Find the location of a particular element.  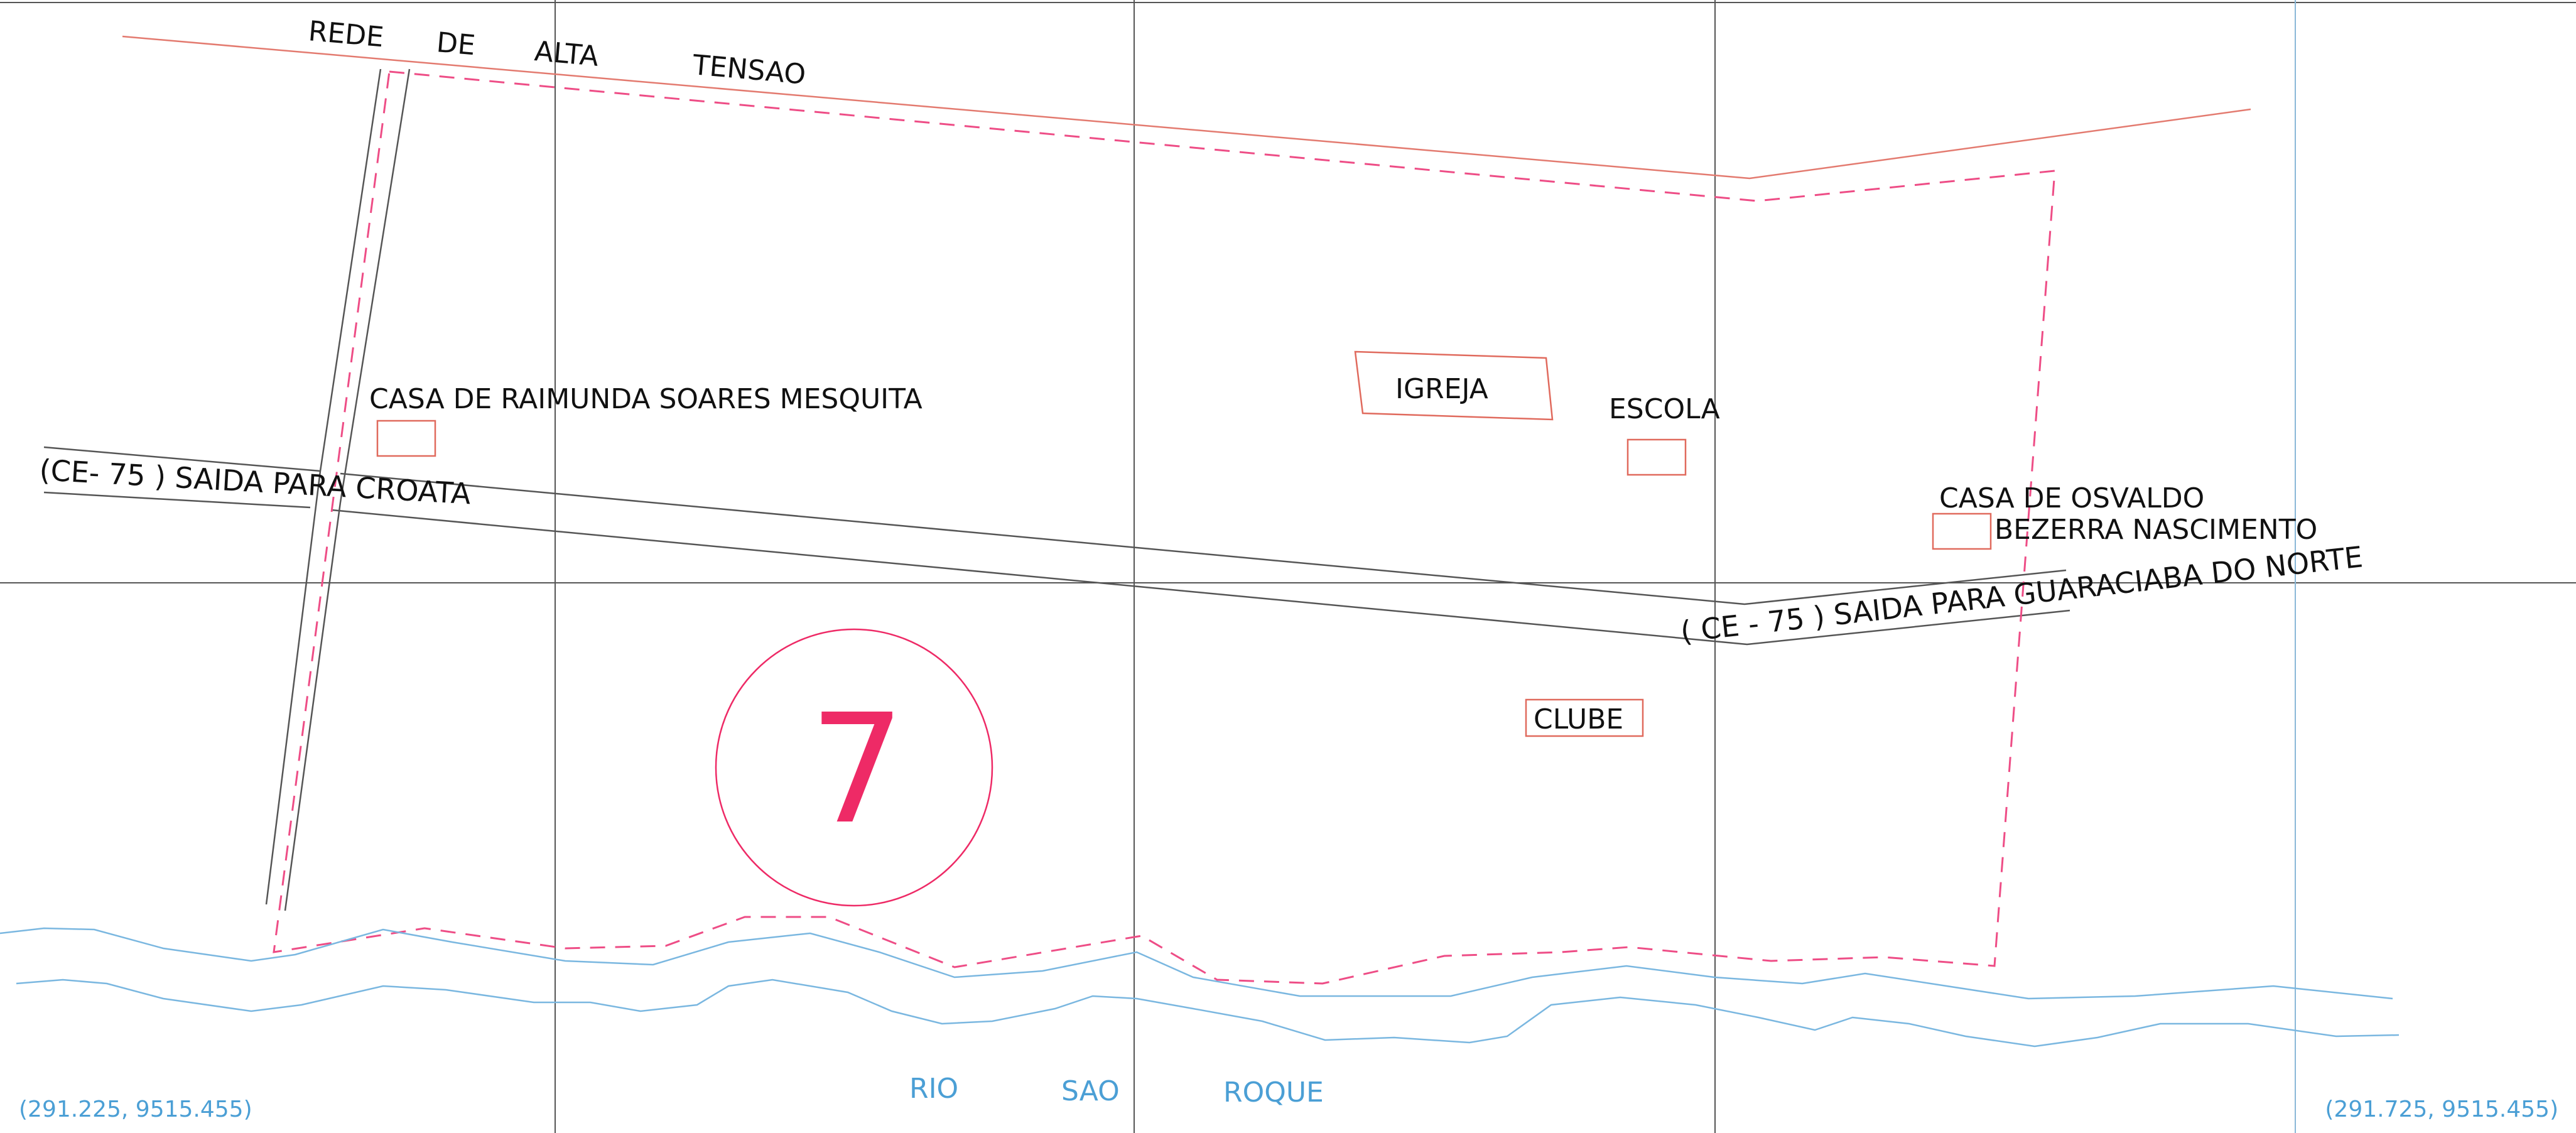

building-casa-raimunda is located at coordinates (406, 438).